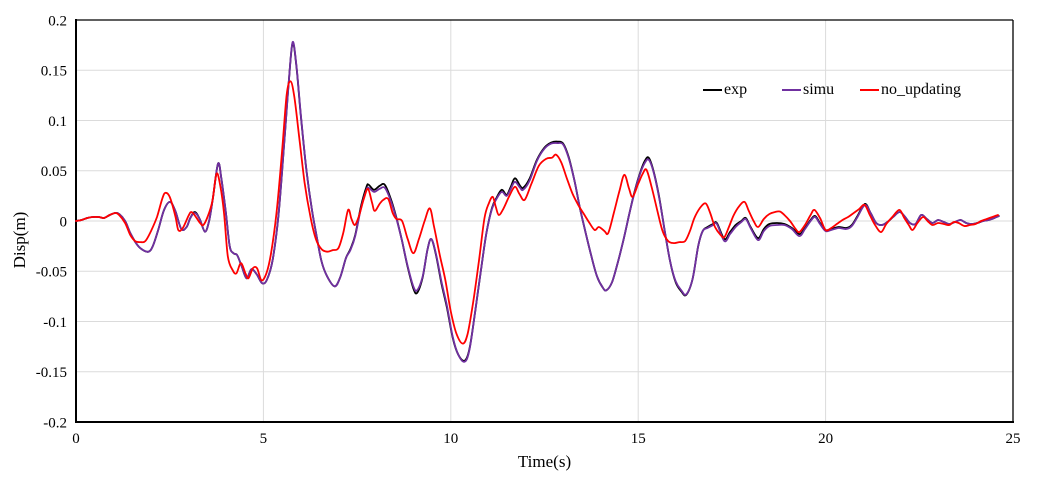  Describe the element at coordinates (76, 439) in the screenshot. I see `x-tick-label: 0` at that location.